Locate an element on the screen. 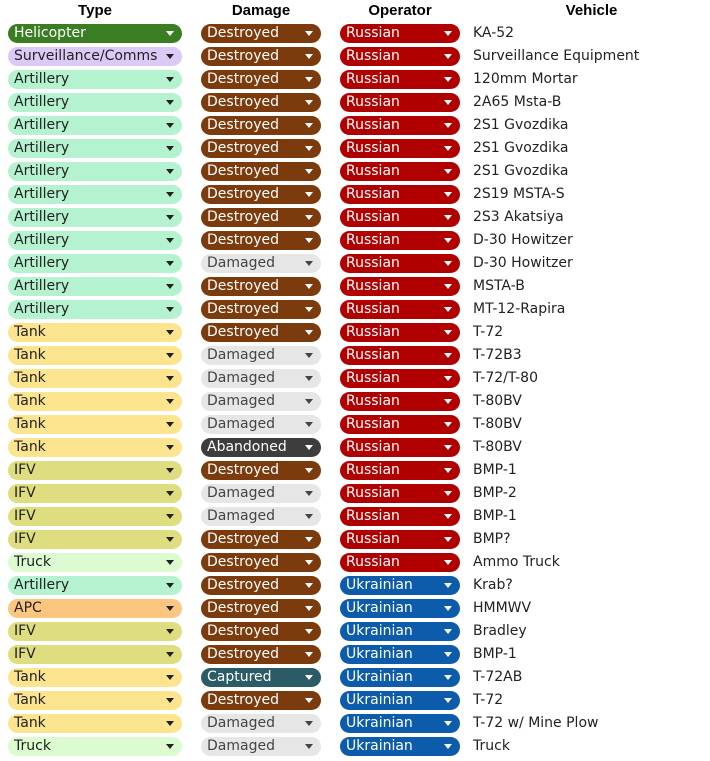 The height and width of the screenshot is (761, 710). damage-dropdown: Captured is located at coordinates (261, 677).